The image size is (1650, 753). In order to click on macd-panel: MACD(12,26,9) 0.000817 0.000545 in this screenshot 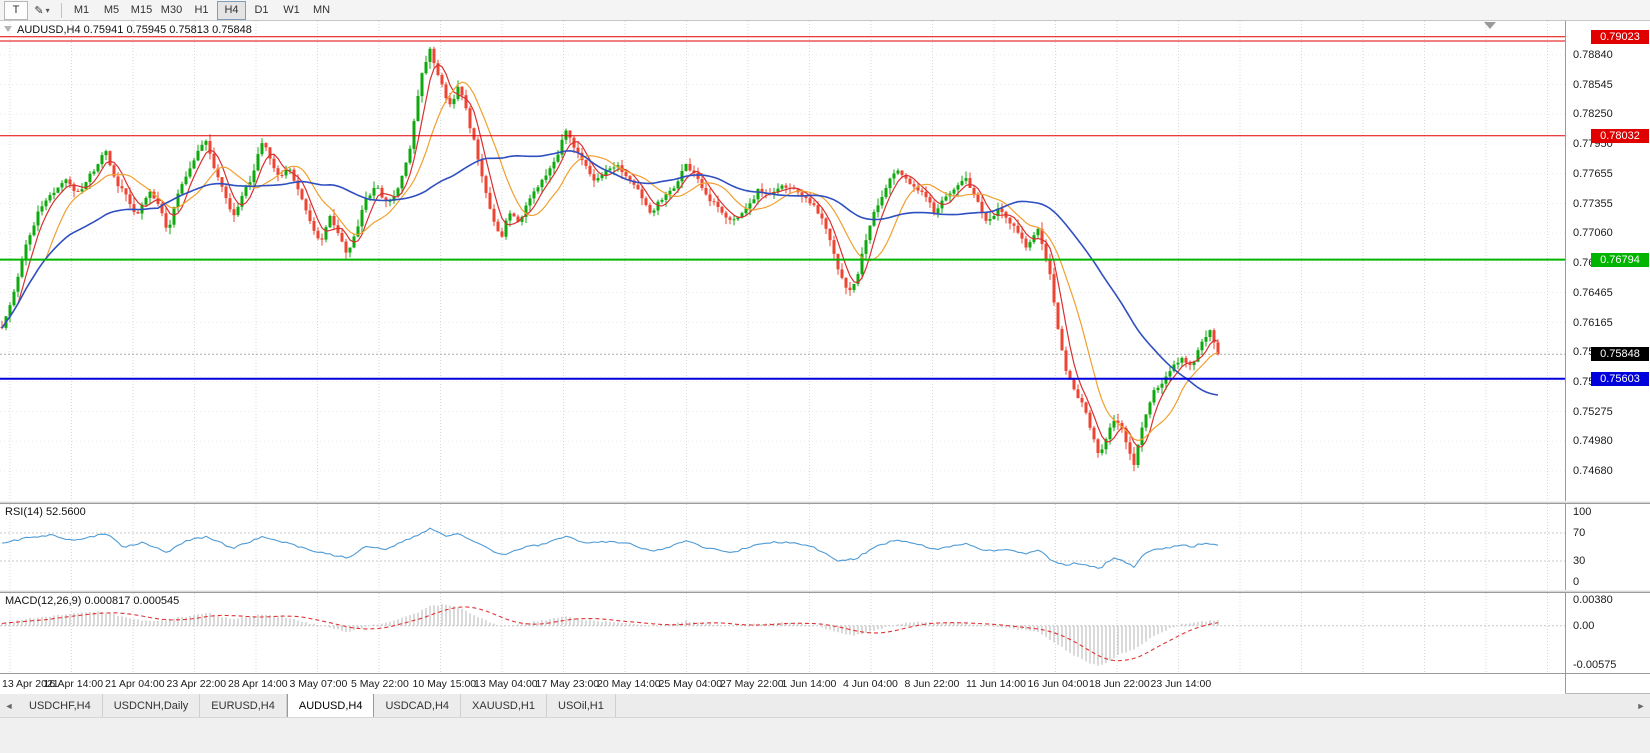, I will do `click(782, 633)`.